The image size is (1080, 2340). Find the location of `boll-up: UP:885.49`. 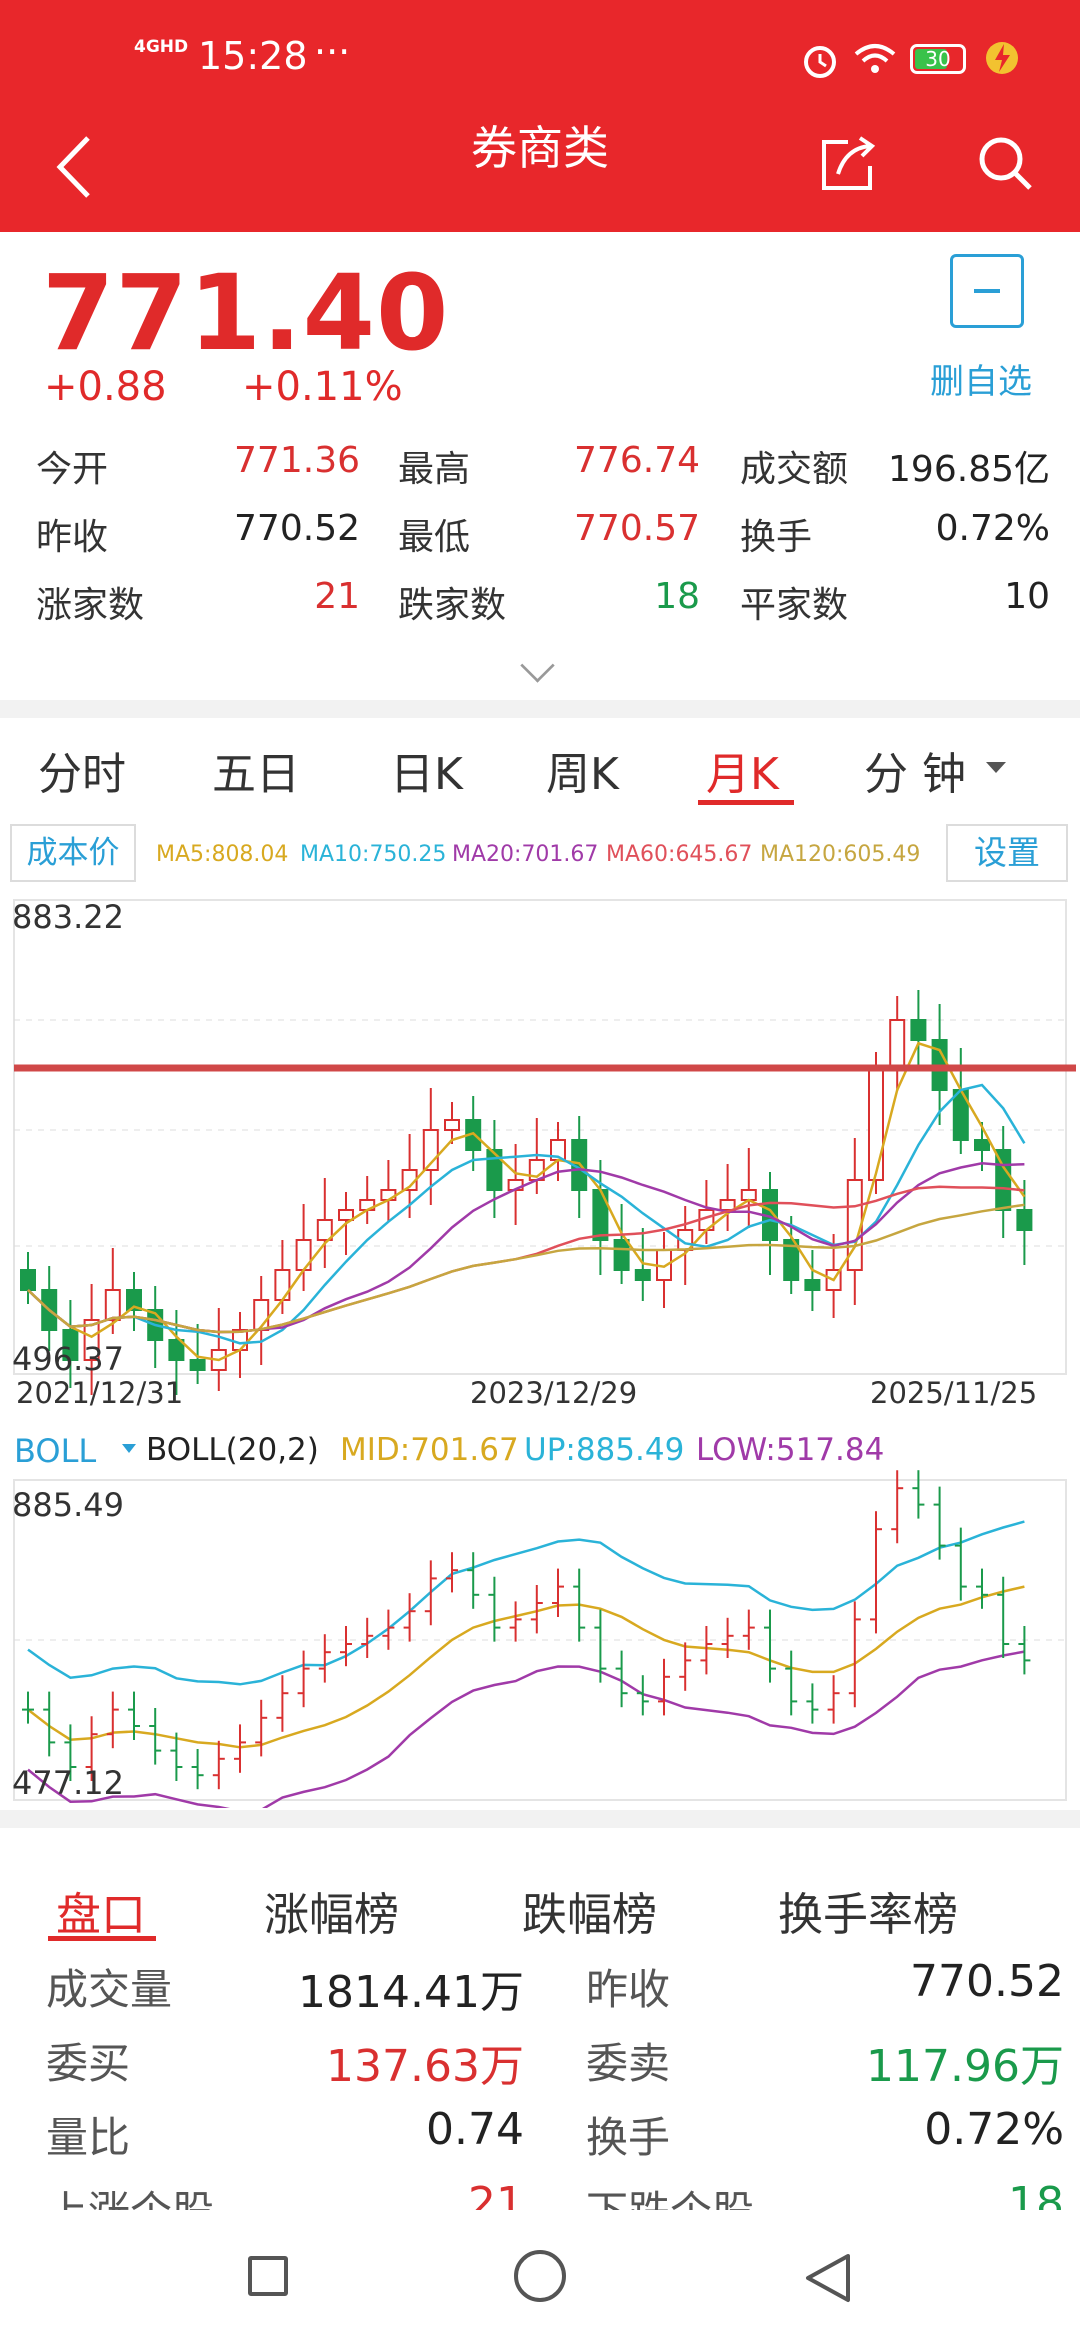

boll-up: UP:885.49 is located at coordinates (604, 1450).